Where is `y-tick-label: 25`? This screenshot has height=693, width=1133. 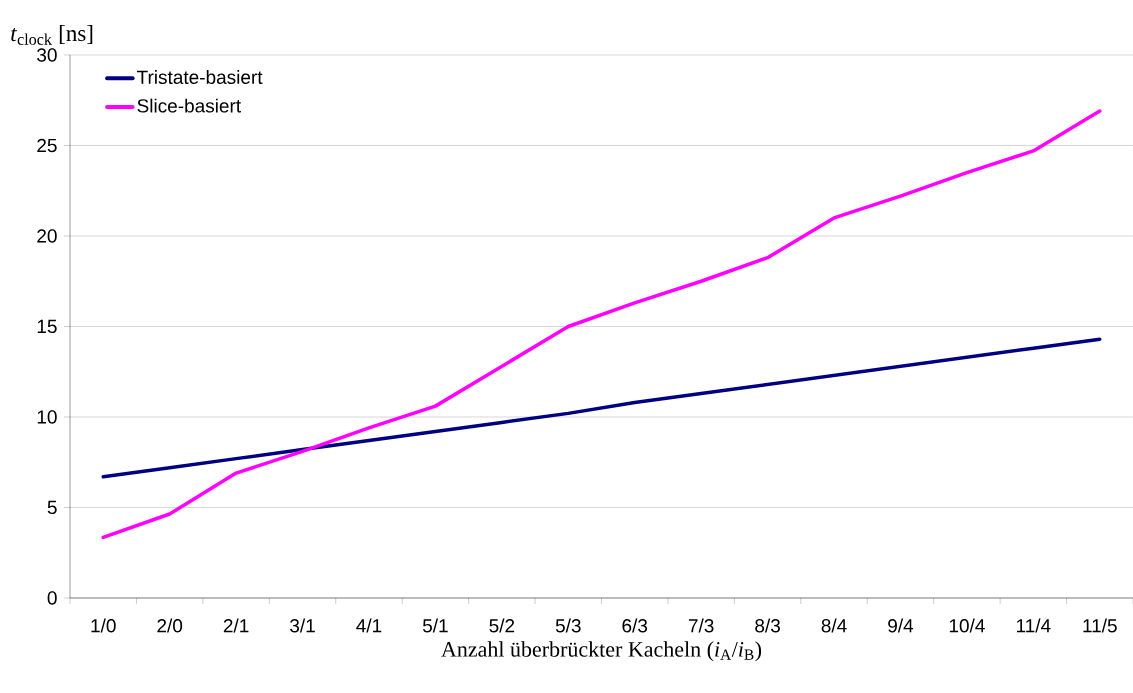 y-tick-label: 25 is located at coordinates (47, 145).